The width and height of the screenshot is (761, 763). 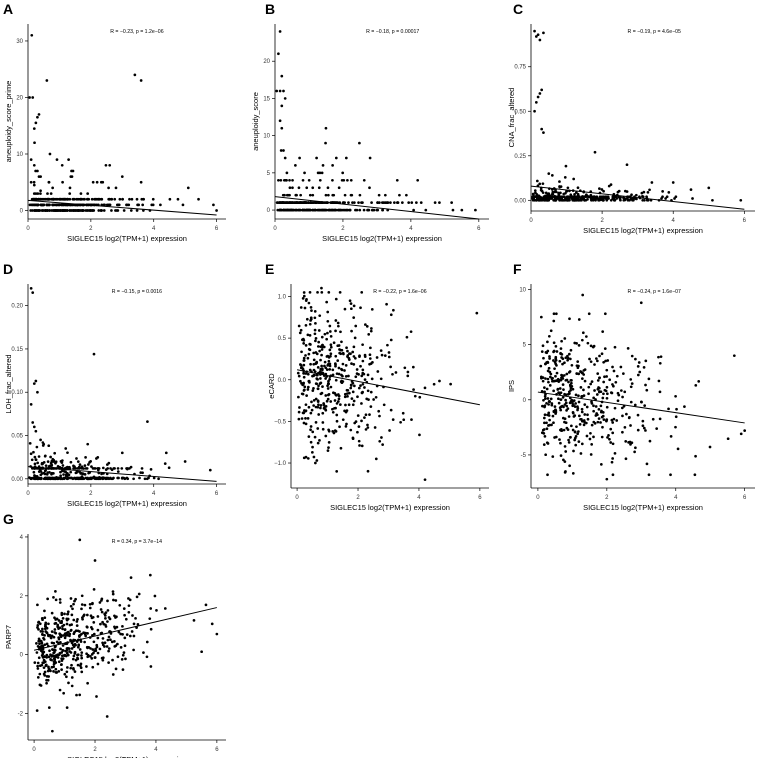 I want to click on panel-letter: D, so click(x=8, y=269).